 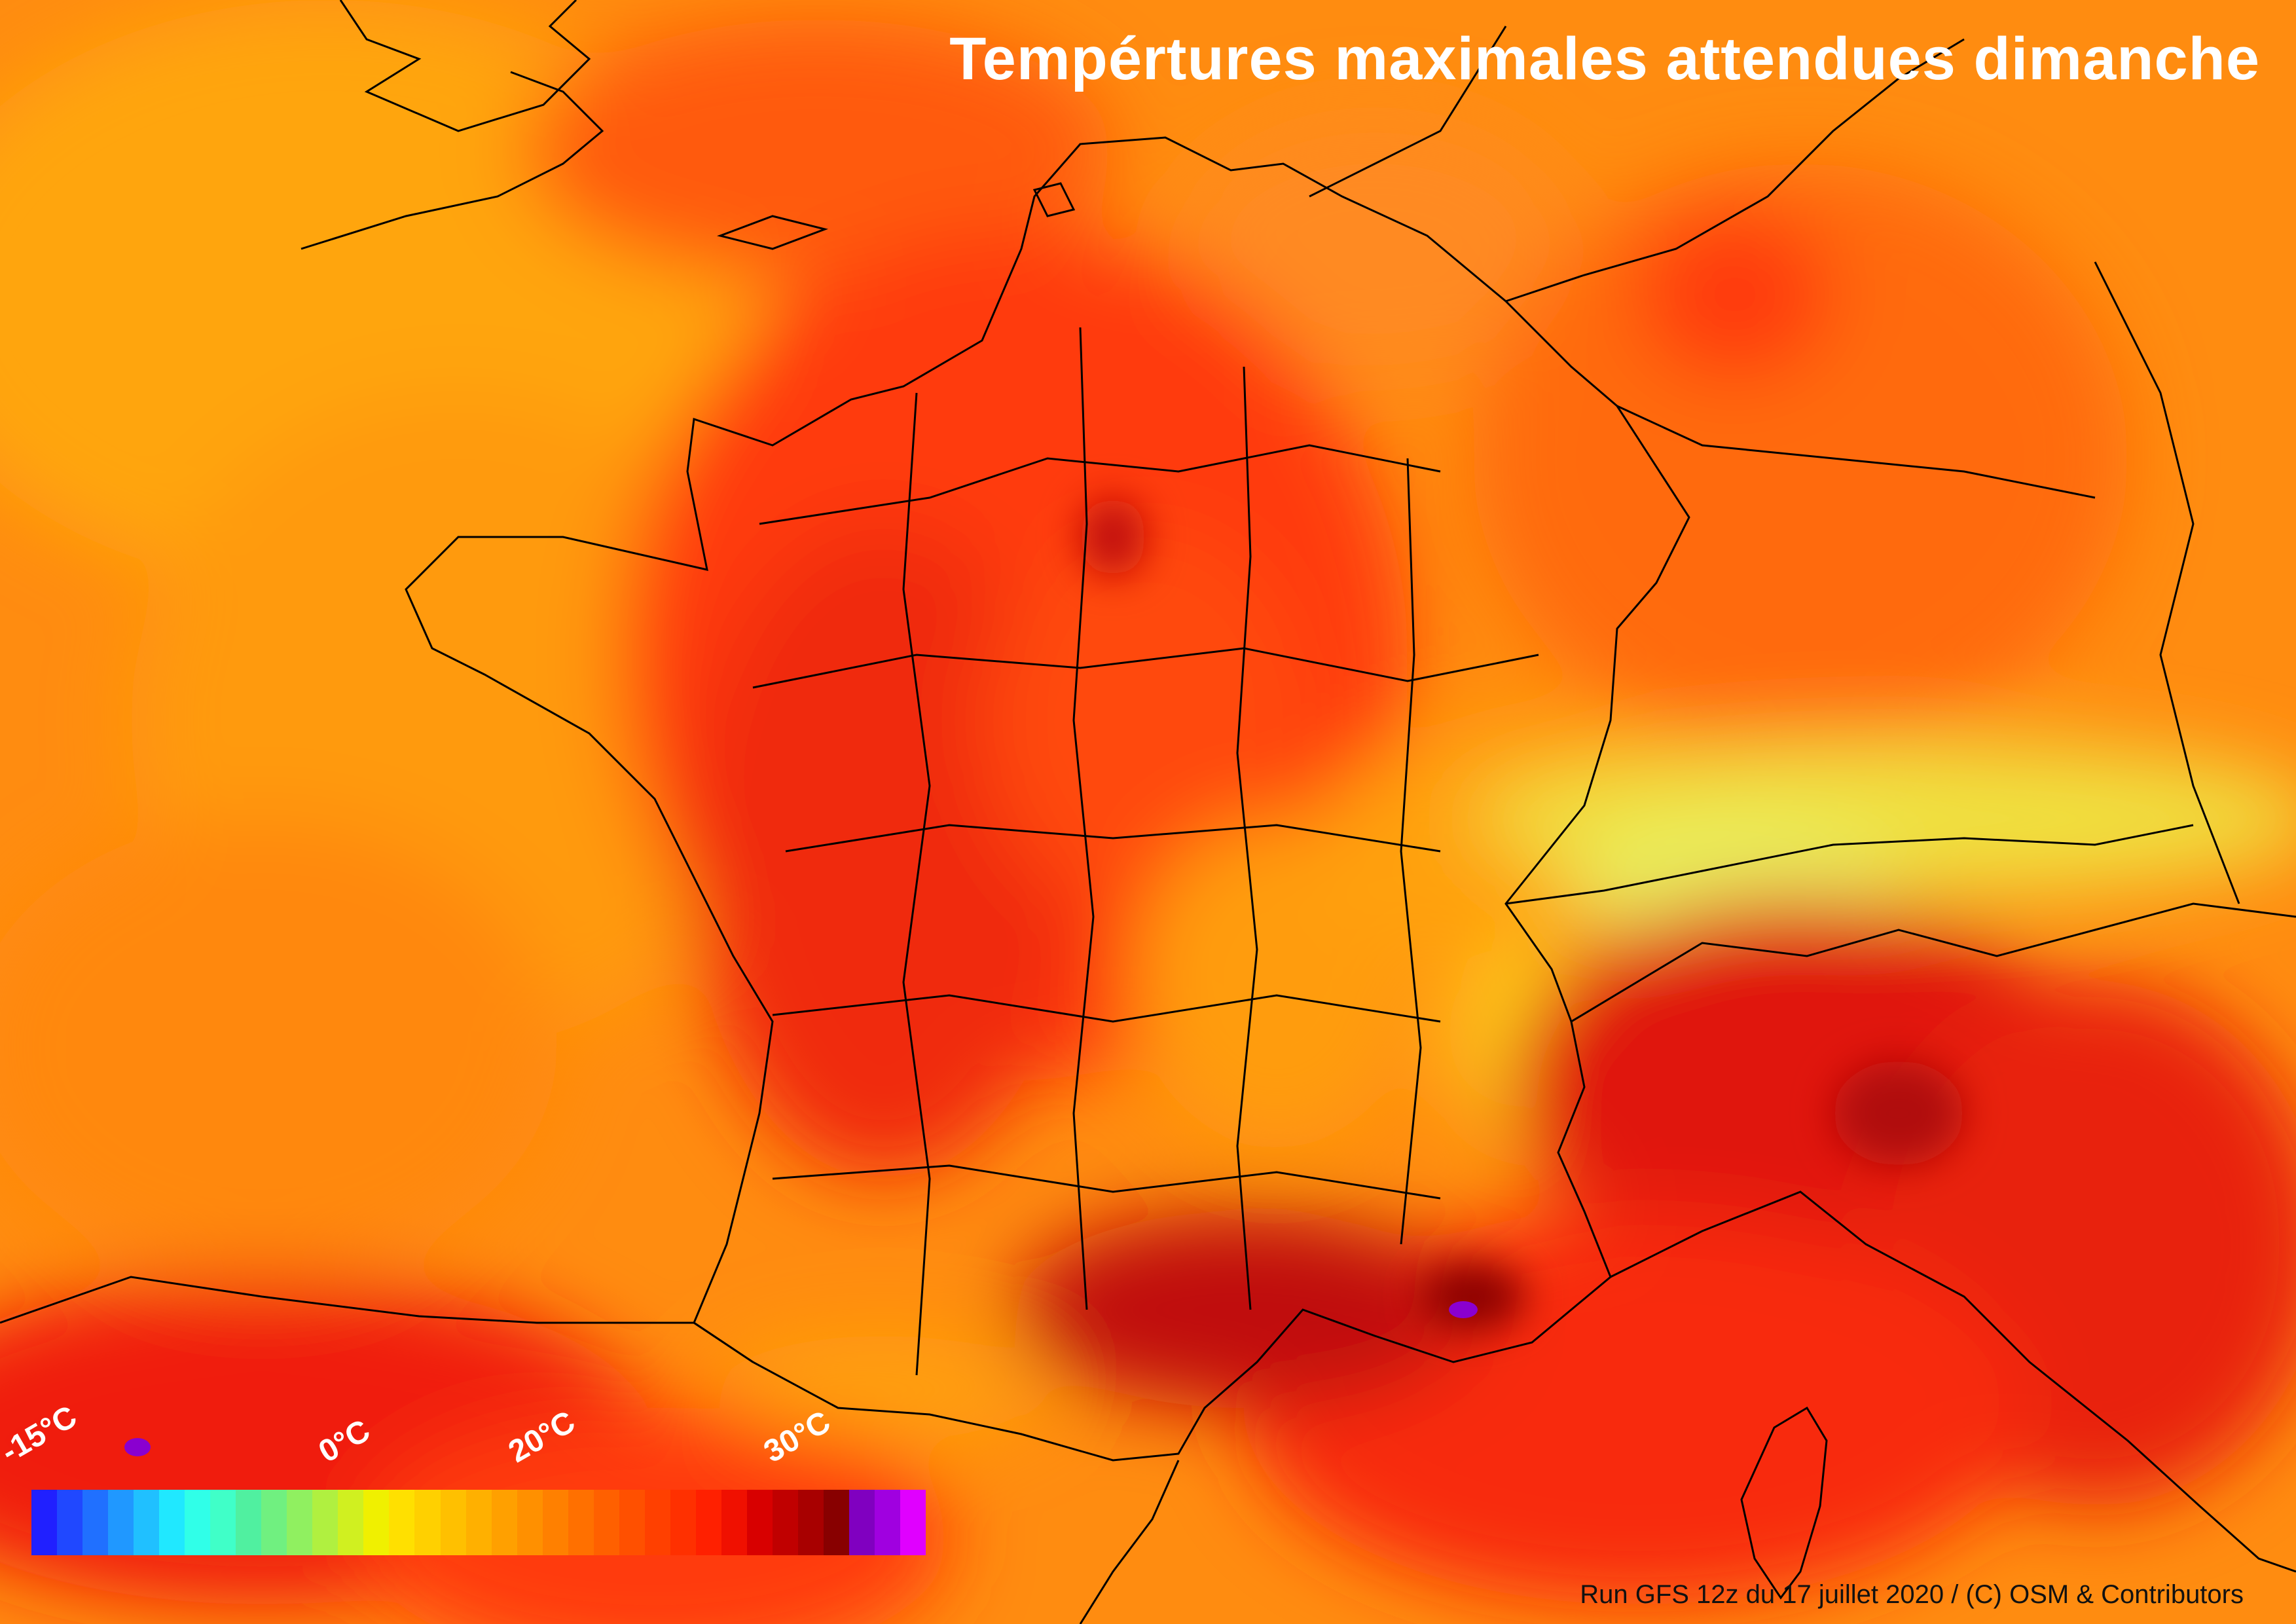 I want to click on legend-tick-label: -15°C, so click(x=41, y=1434).